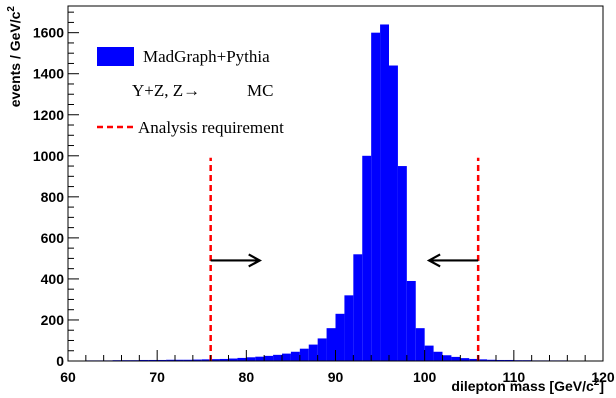  I want to click on y-axis-ticks: 0 200 400 600 800 1000 1200 1400 1600, so click(56, 190).